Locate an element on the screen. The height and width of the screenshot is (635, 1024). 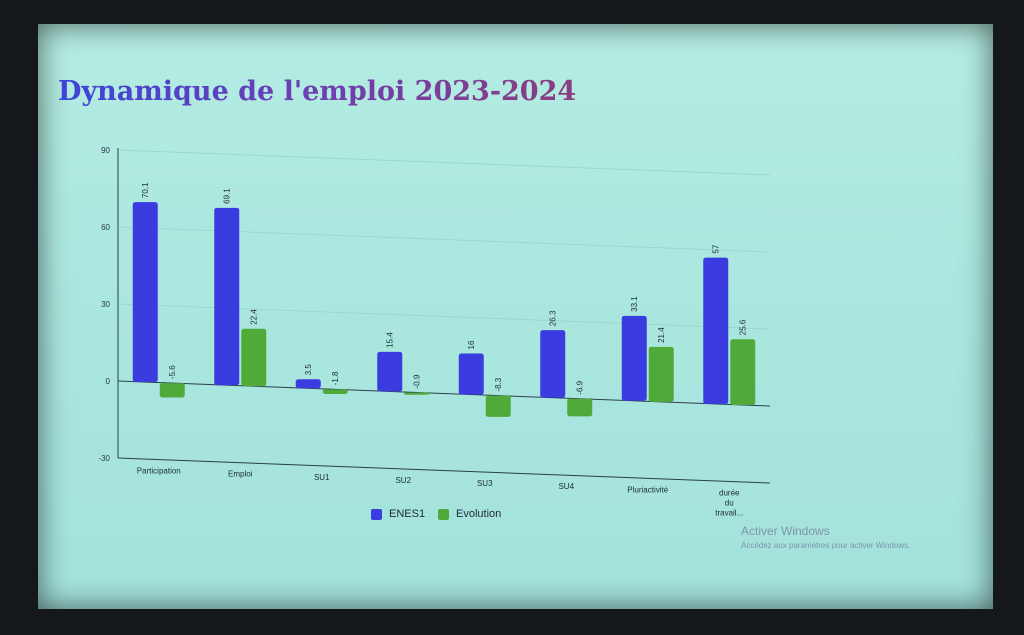
y-tick-label: -30 is located at coordinates (104, 458).